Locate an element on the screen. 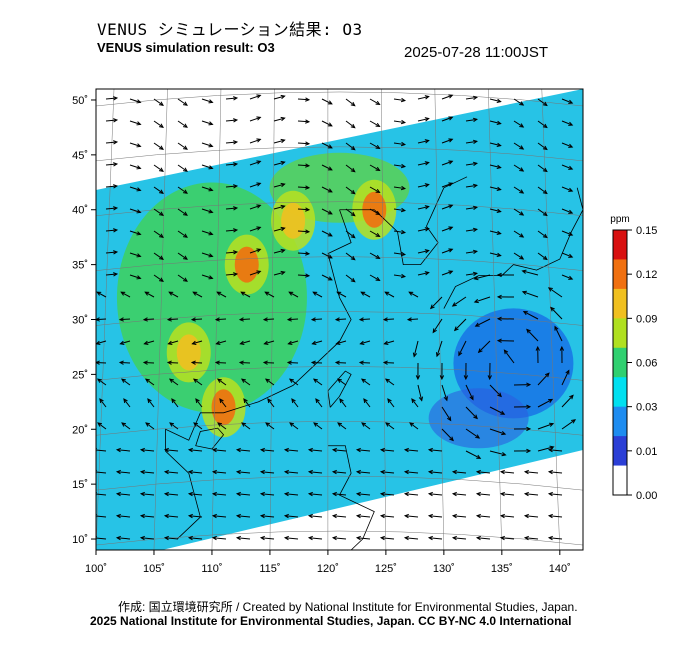 The height and width of the screenshot is (649, 700). timestamp: 2025-07-28 11:00JST is located at coordinates (476, 52).